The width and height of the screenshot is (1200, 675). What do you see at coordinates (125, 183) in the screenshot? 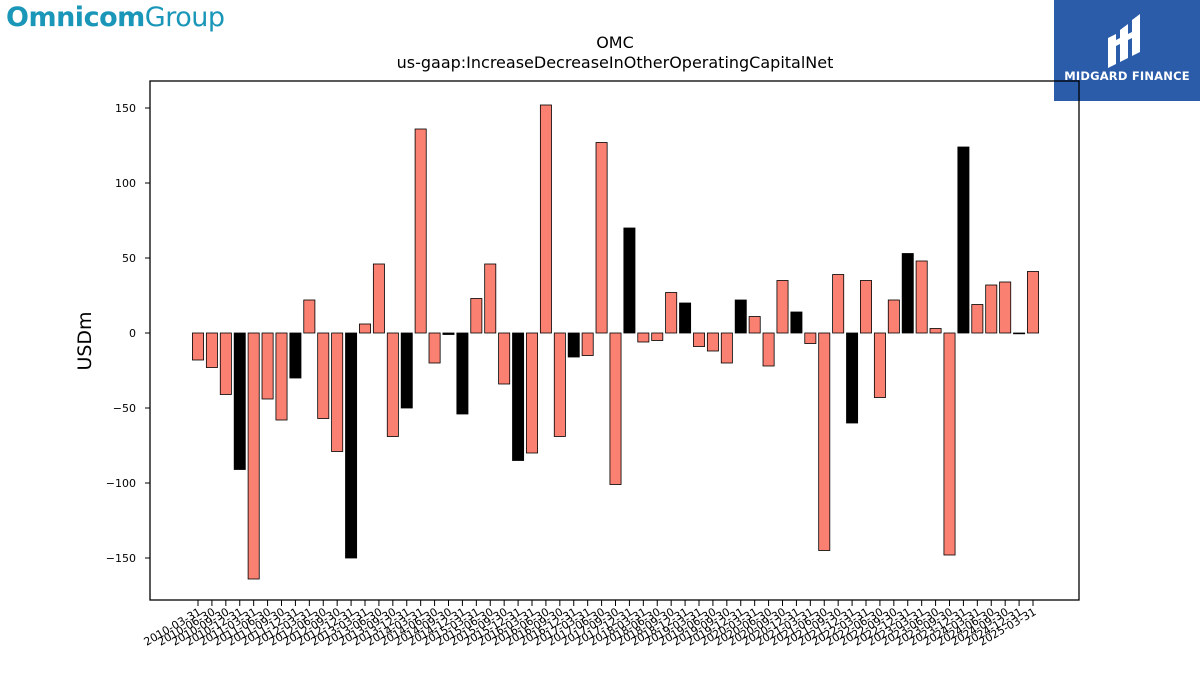
I see `y-tick-label: 100` at bounding box center [125, 183].